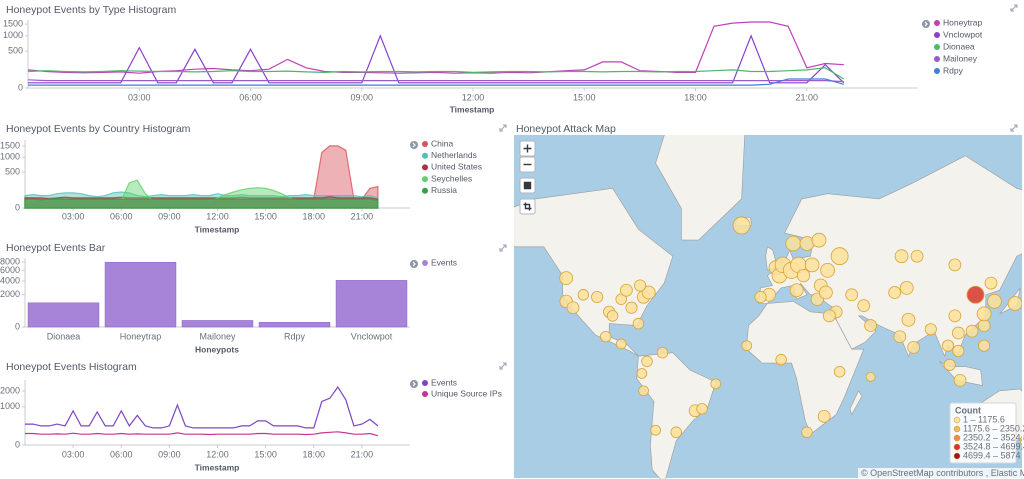 The width and height of the screenshot is (1024, 479). Describe the element at coordinates (202, 434) in the screenshot. I see `line` at that location.